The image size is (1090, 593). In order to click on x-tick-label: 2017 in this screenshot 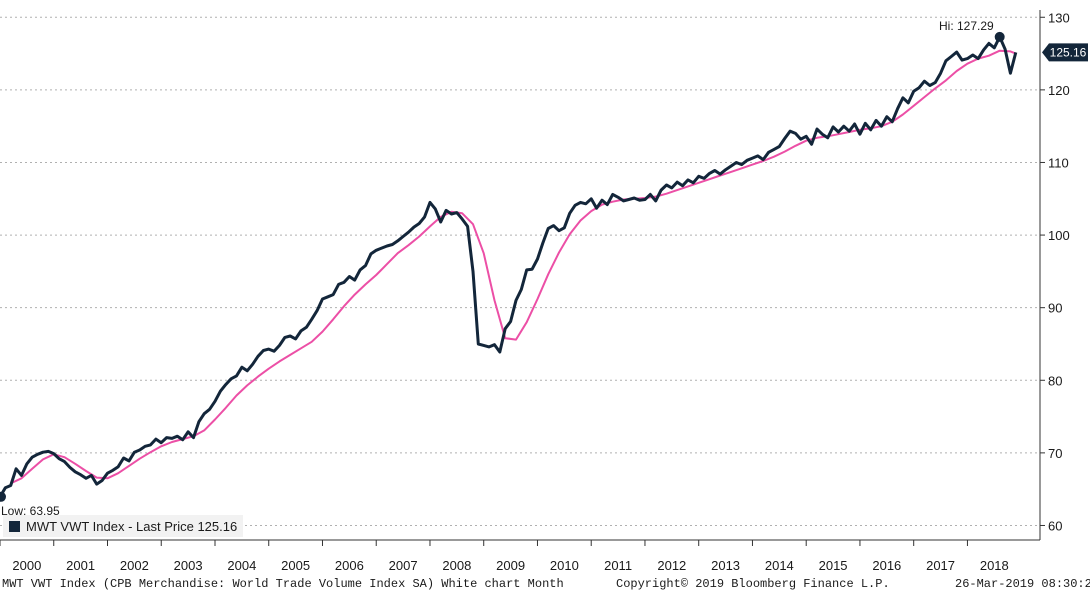, I will do `click(940, 565)`.